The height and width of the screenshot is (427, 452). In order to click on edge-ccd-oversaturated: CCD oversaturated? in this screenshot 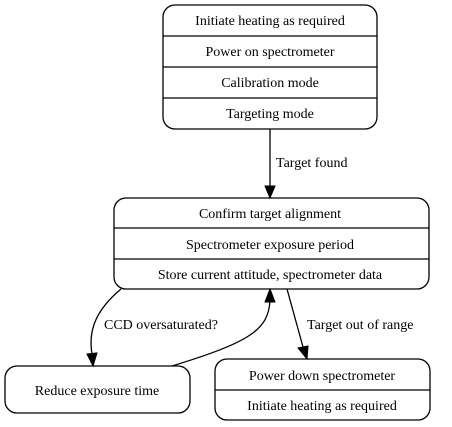, I will do `click(152, 328)`.